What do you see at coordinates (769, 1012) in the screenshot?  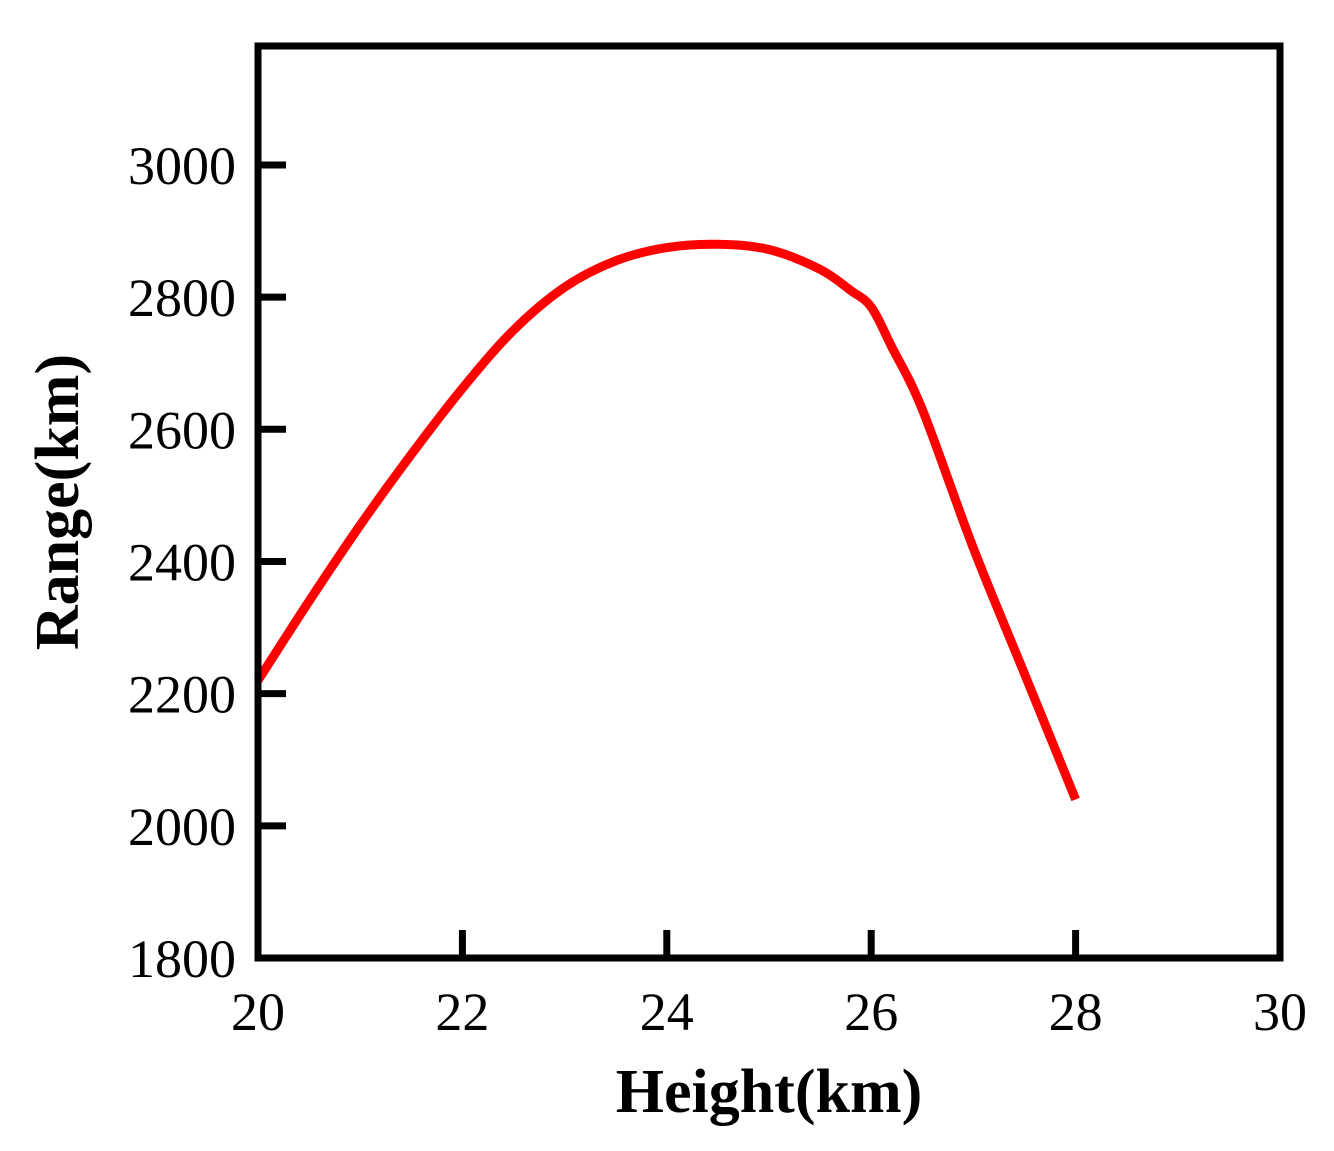 I see `x-tick-labels: 20 22 24 26 28 30` at bounding box center [769, 1012].